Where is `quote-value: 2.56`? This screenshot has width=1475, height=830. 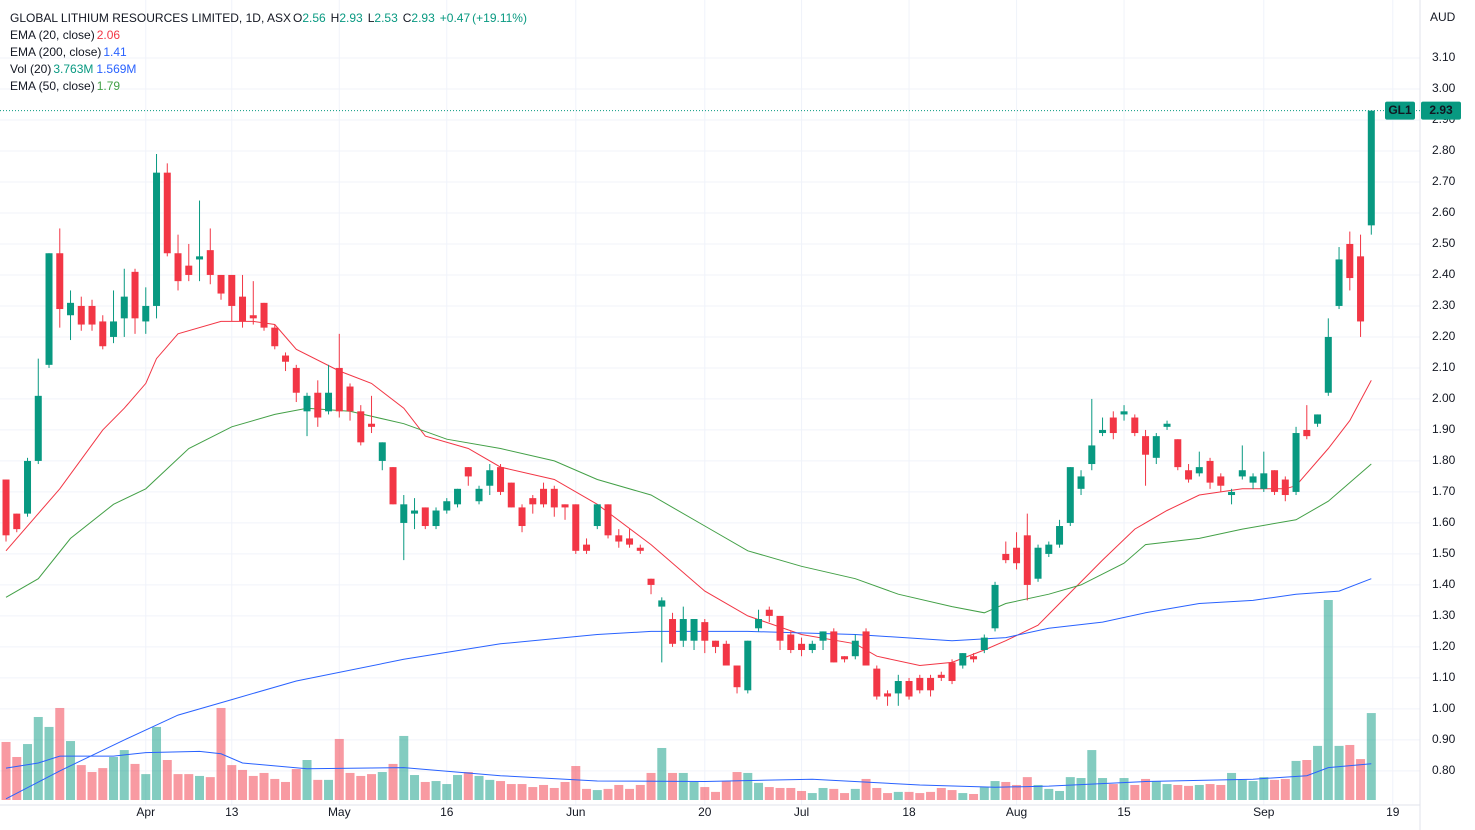
quote-value: 2.56 is located at coordinates (314, 18).